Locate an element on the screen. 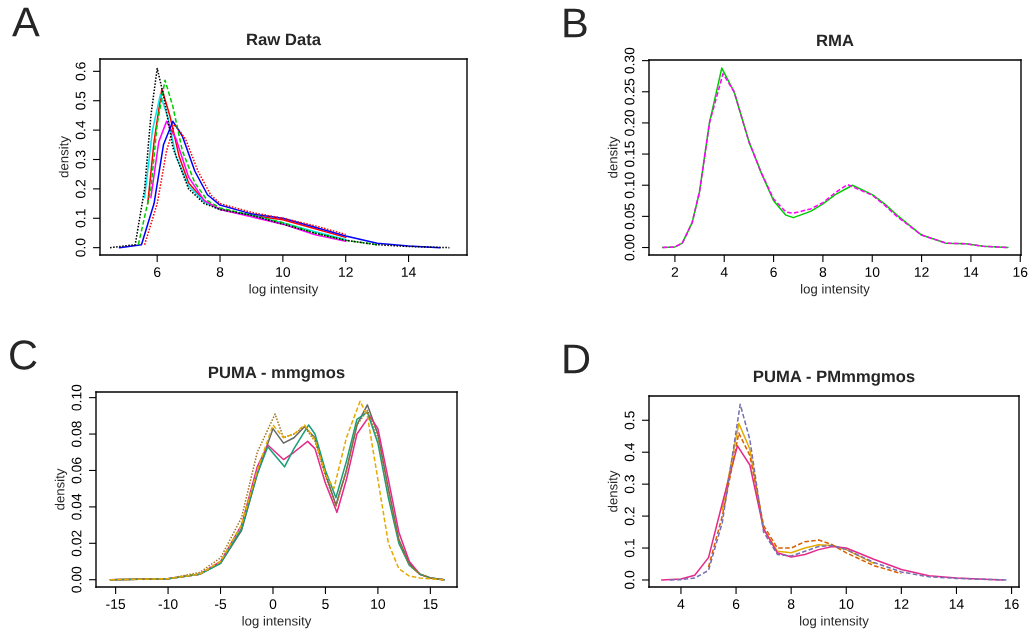  text: C is located at coordinates (23, 355).